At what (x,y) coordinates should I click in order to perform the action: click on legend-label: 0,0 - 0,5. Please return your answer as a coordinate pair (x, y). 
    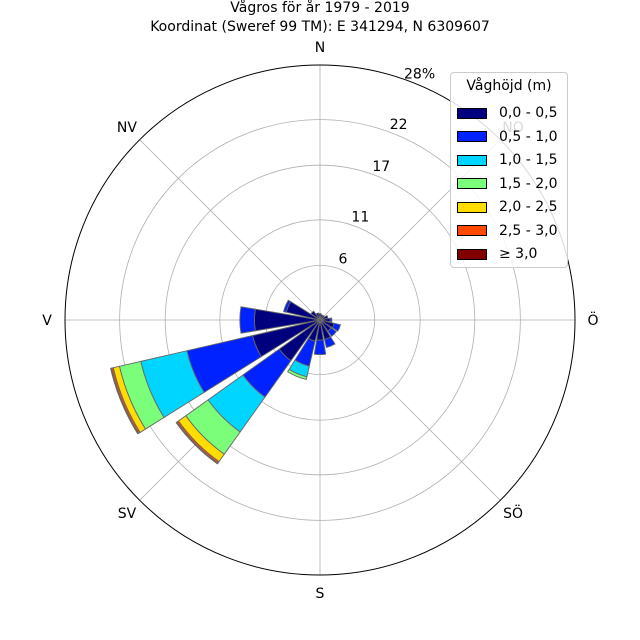
    Looking at the image, I should click on (528, 113).